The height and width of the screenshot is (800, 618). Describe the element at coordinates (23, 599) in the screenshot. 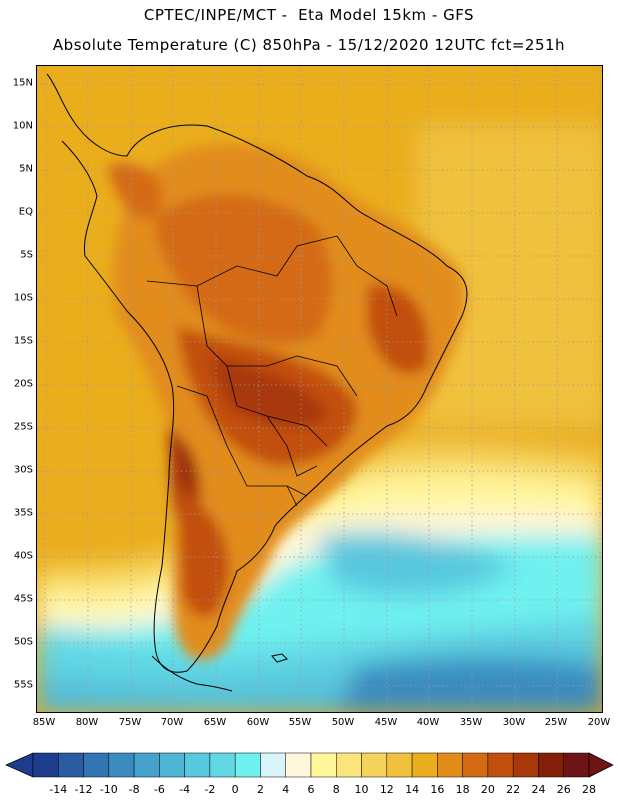

I see `lat-label: 45S` at that location.